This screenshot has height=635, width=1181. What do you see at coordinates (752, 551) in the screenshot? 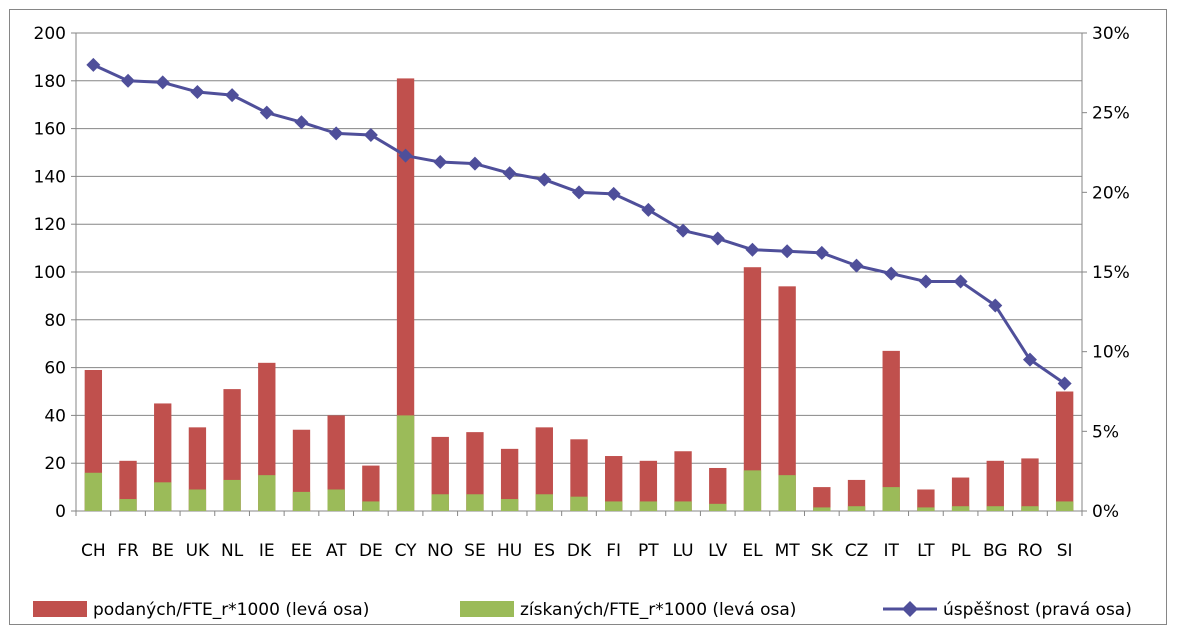
I see `x-tick-label: EL` at bounding box center [752, 551].